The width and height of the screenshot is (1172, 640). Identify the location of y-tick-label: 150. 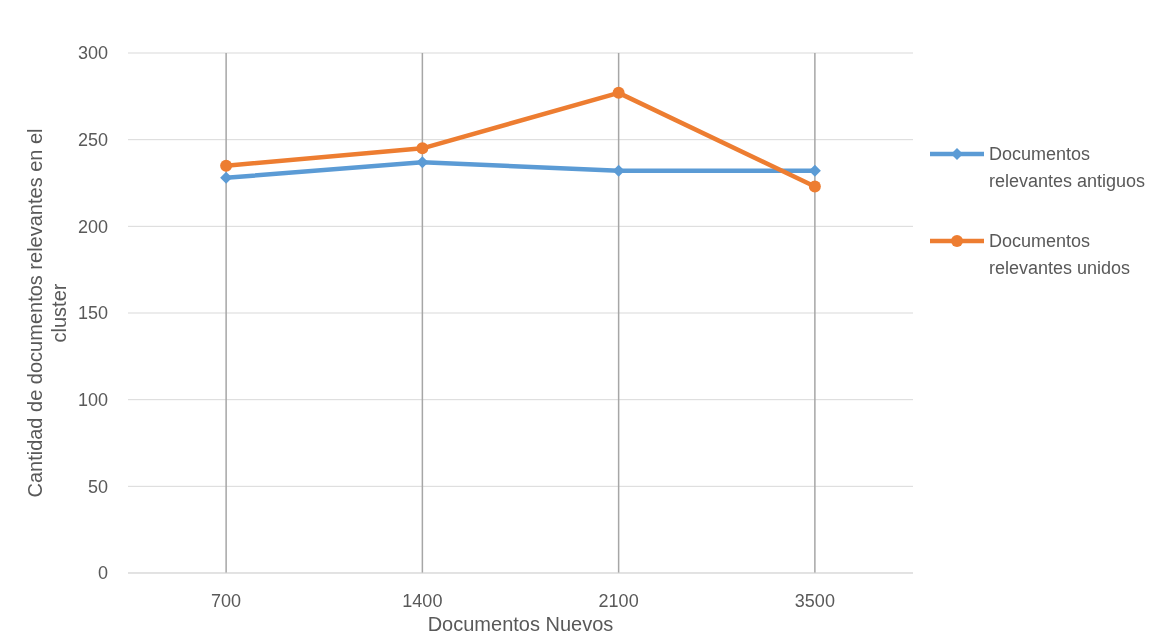
(92, 313).